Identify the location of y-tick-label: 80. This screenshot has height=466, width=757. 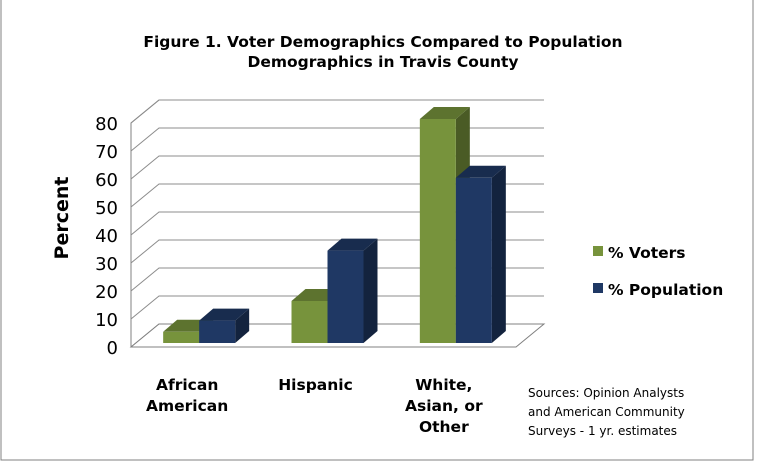
(106, 124).